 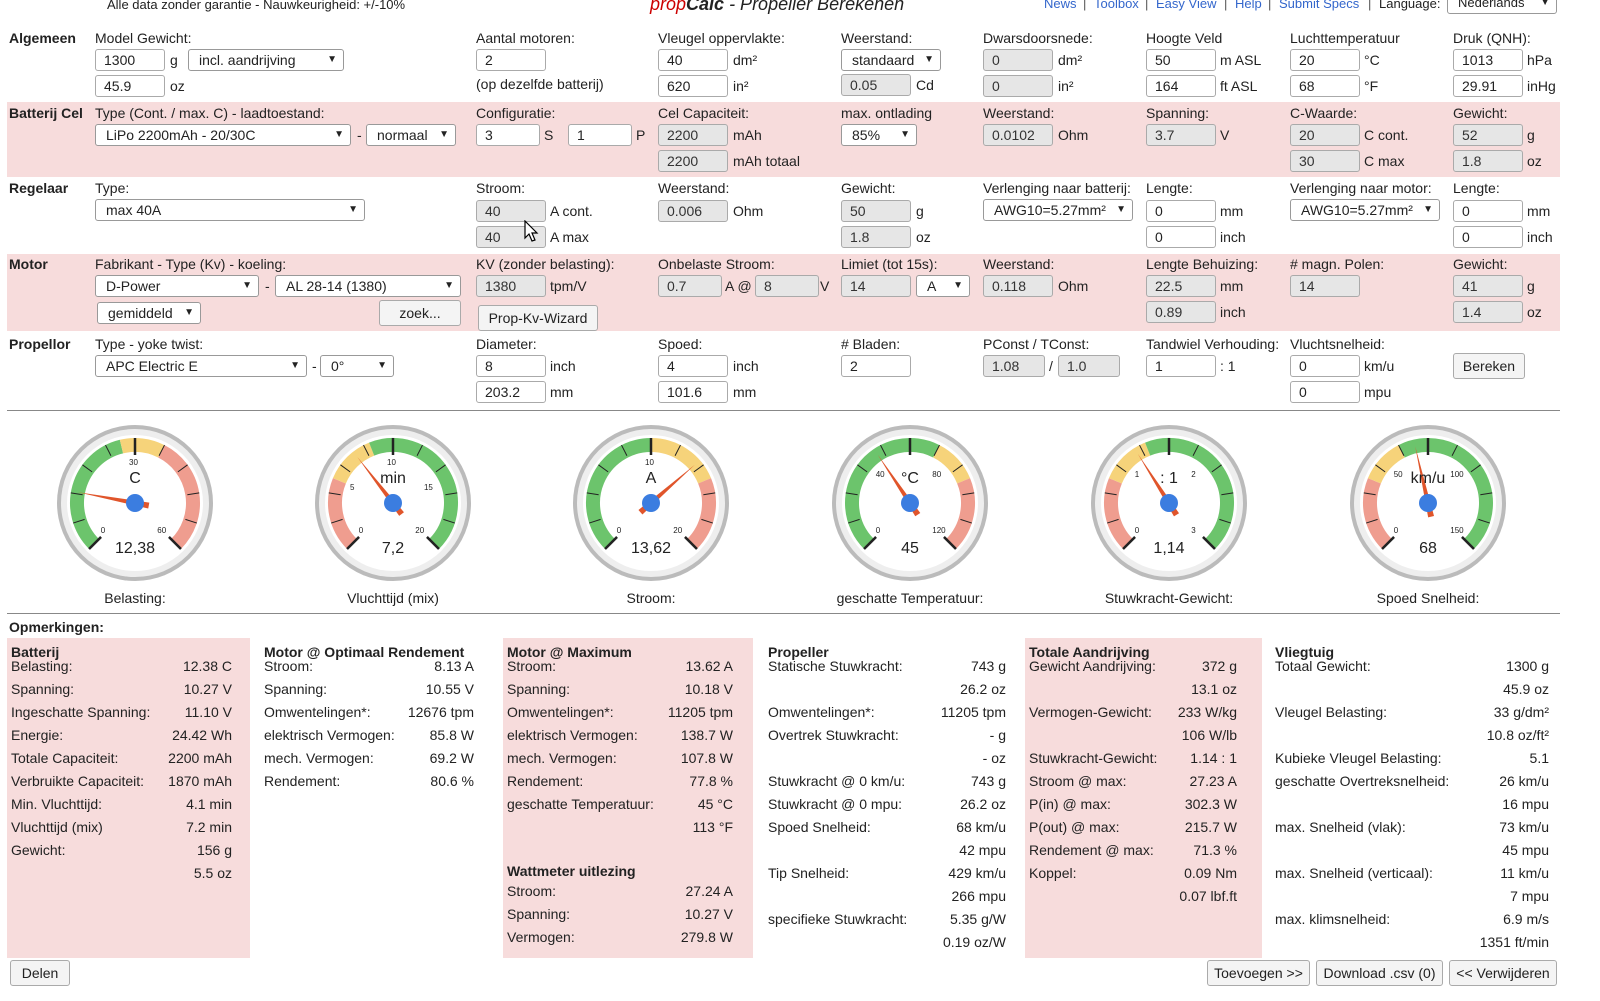 What do you see at coordinates (130, 86) in the screenshot?
I see `model-gewicht-oz-input: 45.9` at bounding box center [130, 86].